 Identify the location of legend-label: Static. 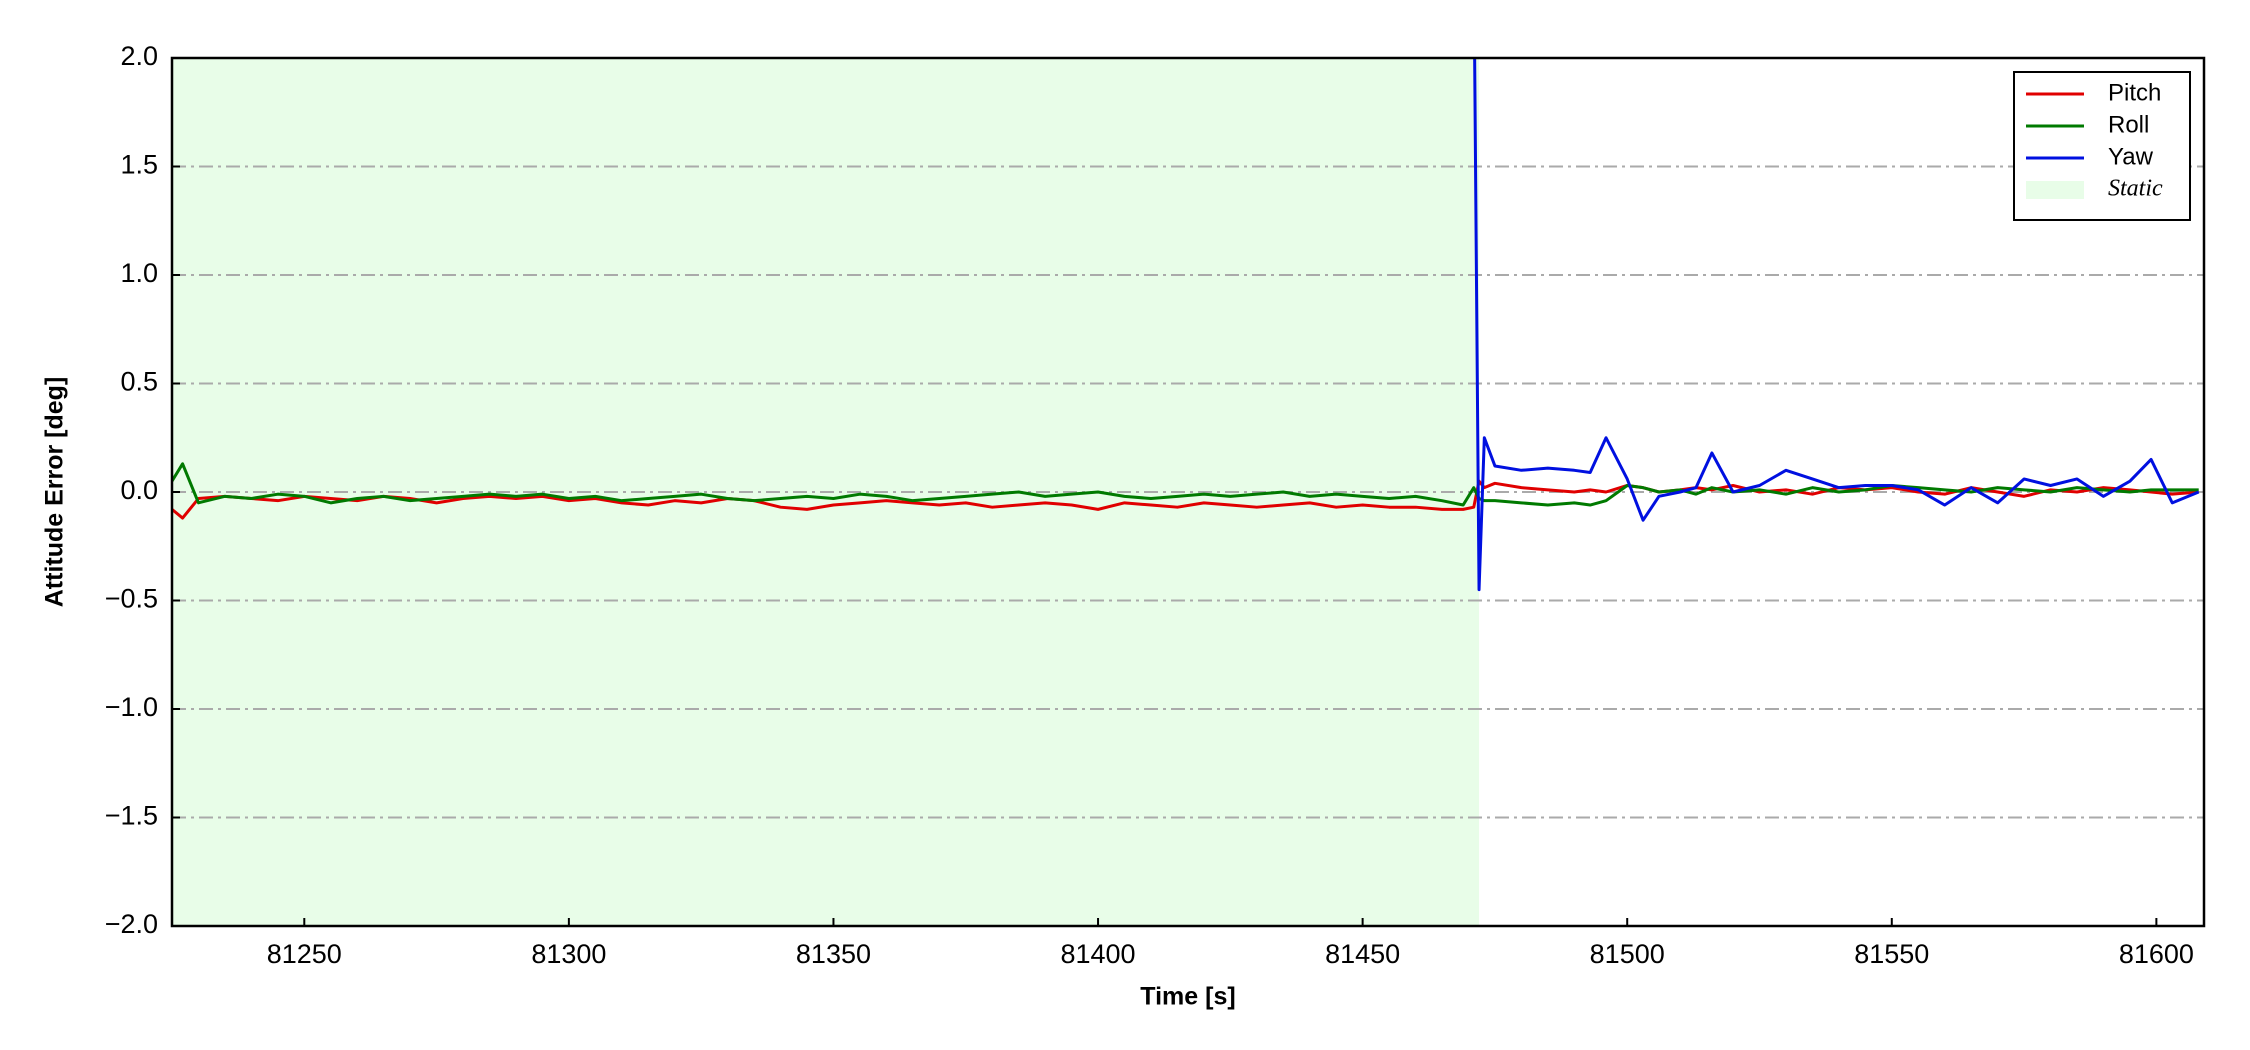
(2135, 189).